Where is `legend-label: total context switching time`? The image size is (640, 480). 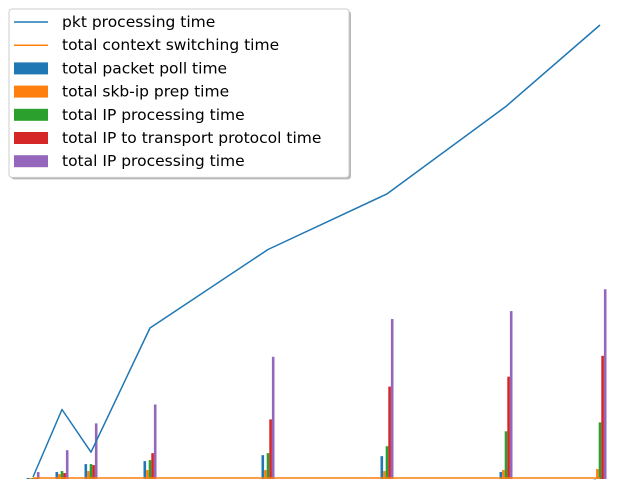
legend-label: total context switching time is located at coordinates (170, 45).